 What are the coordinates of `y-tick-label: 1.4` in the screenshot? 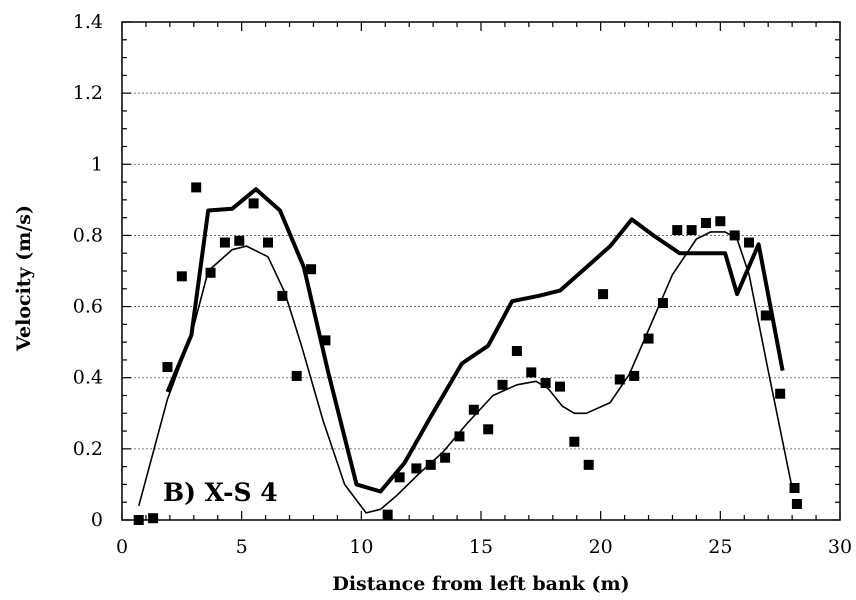 It's located at (88, 22).